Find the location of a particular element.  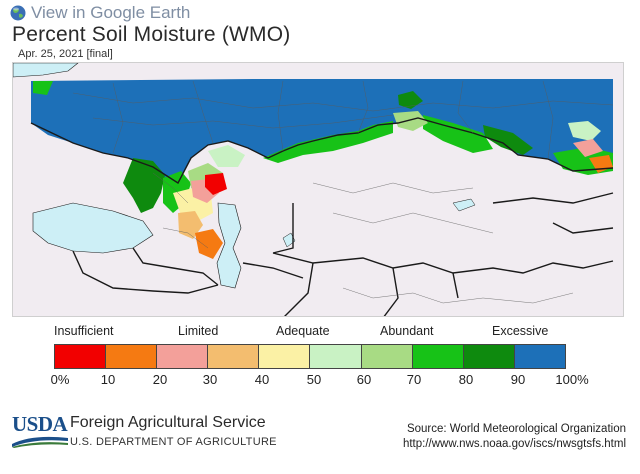

usda-swoosh-icon is located at coordinates (40, 442).